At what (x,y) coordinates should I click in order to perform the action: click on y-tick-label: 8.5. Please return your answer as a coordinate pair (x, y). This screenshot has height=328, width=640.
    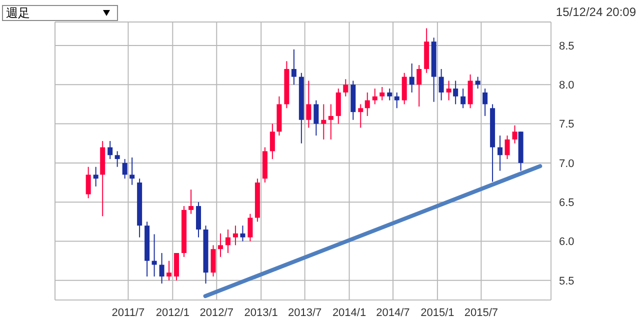
    Looking at the image, I should click on (566, 46).